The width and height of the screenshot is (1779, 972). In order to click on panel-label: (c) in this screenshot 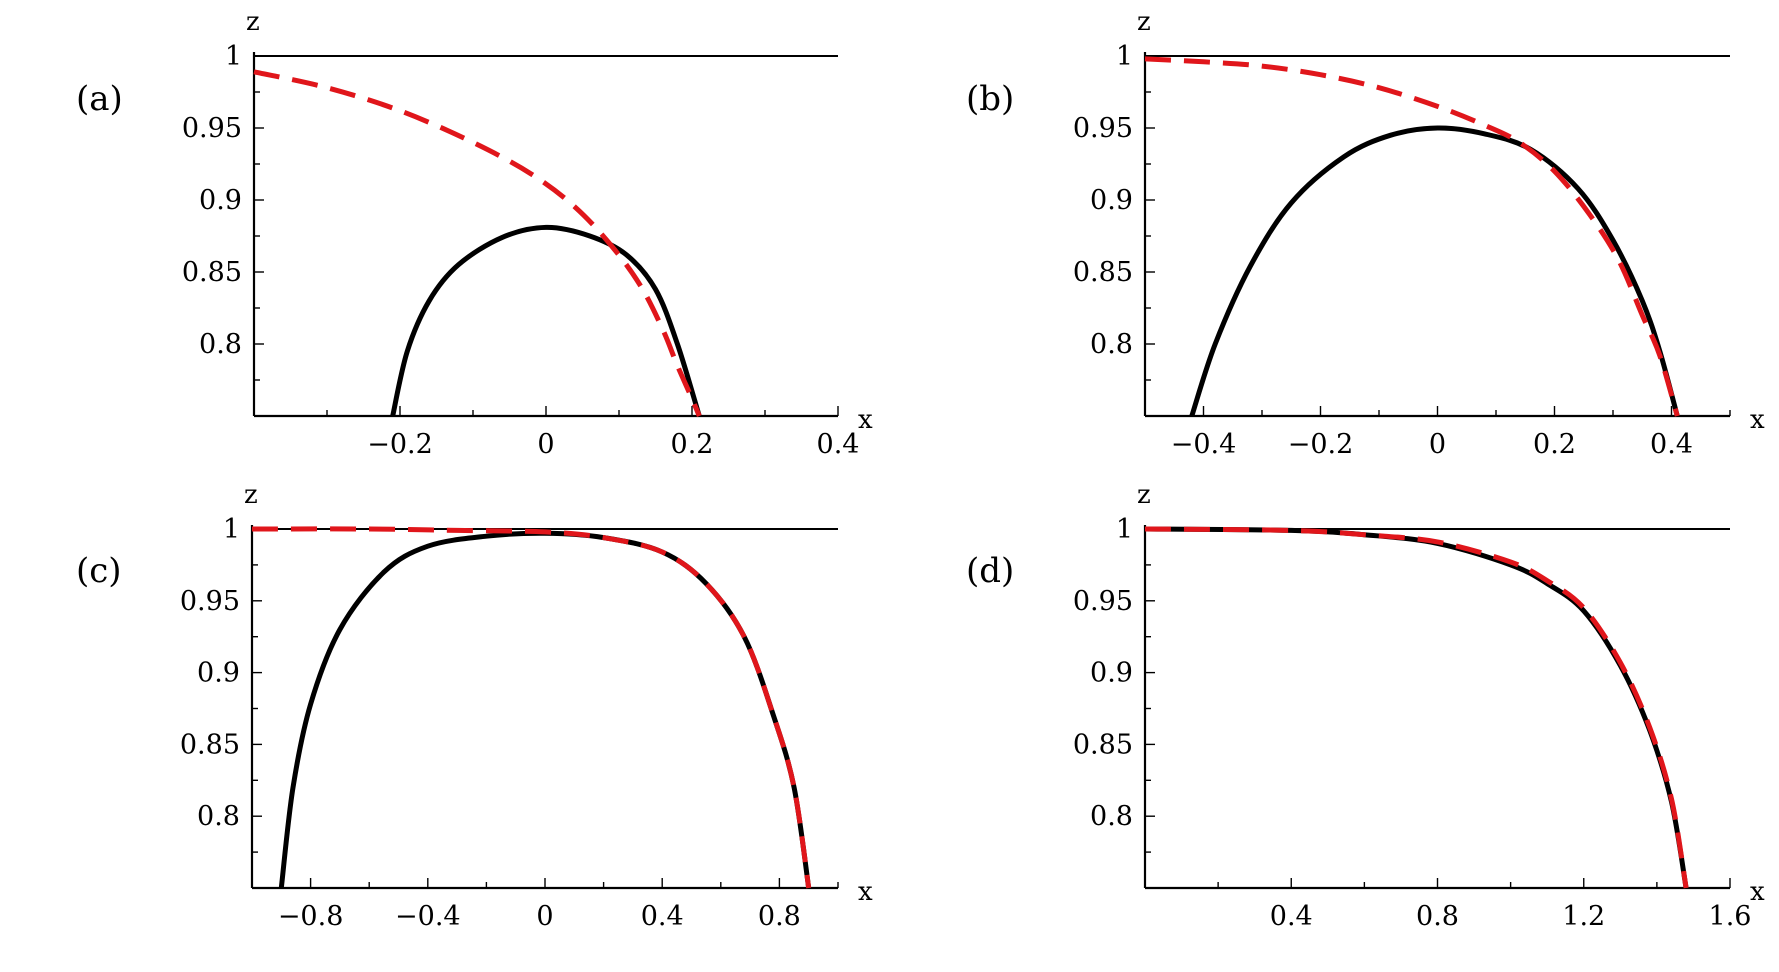, I will do `click(99, 571)`.